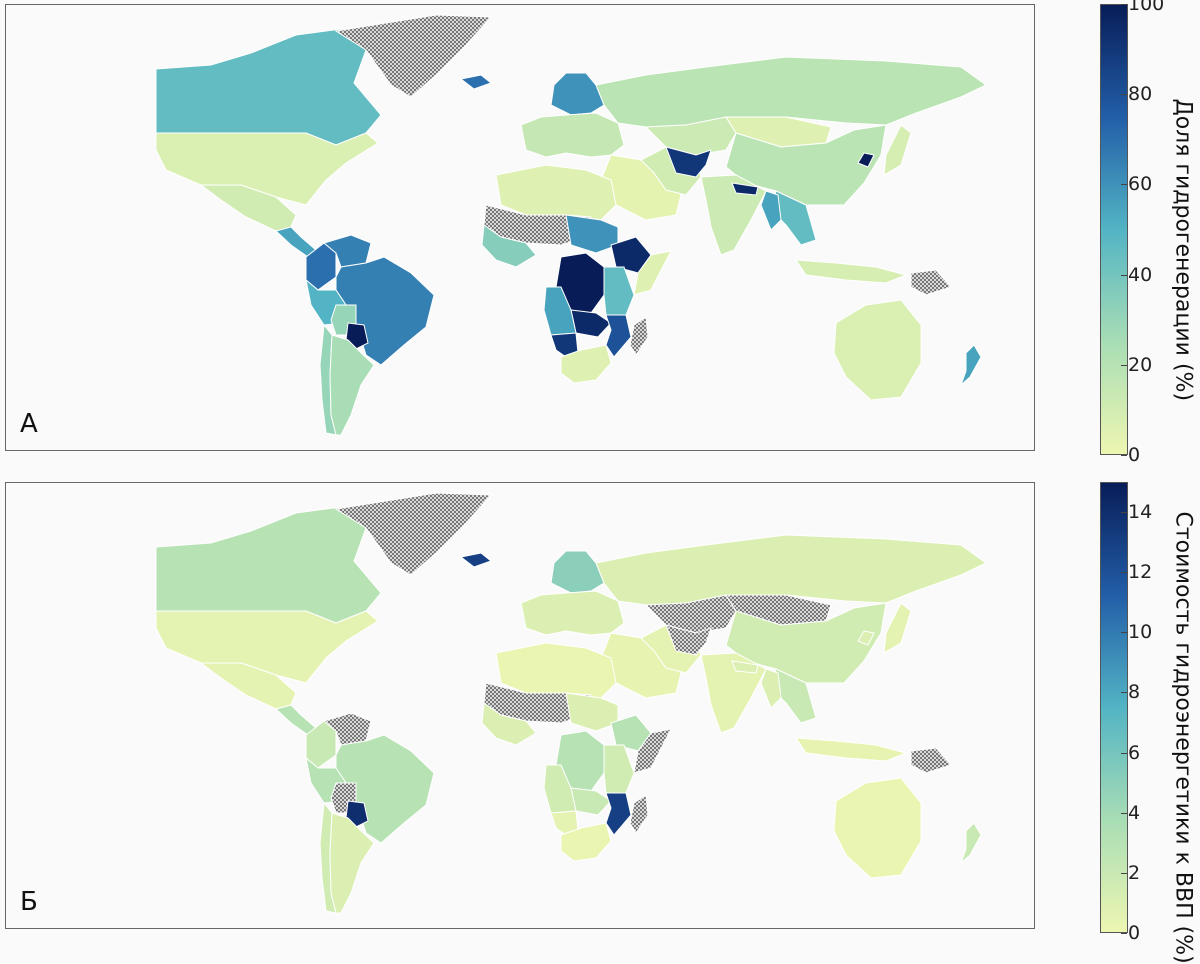  I want to click on panel-letter-a: А, so click(29, 424).